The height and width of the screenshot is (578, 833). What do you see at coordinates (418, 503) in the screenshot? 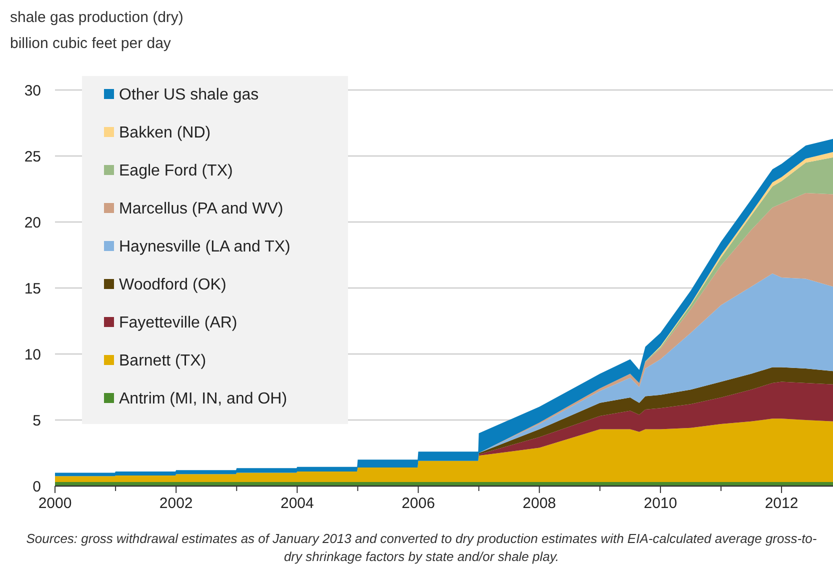
I see `x-tick-label: 2006` at bounding box center [418, 503].